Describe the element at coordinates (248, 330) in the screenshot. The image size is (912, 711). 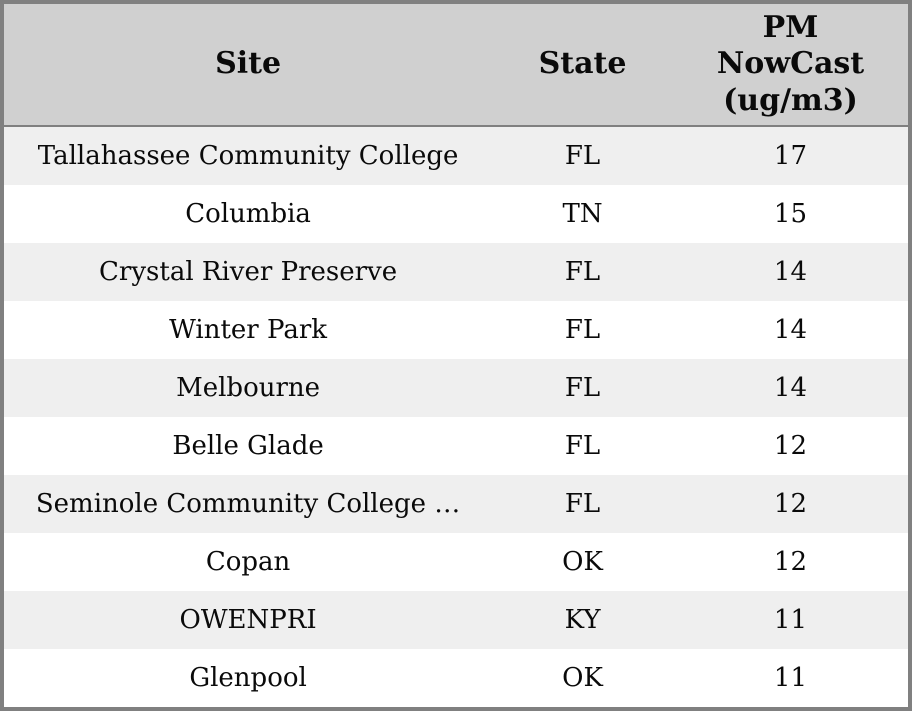
I see `site-cell: Winter Park` at that location.